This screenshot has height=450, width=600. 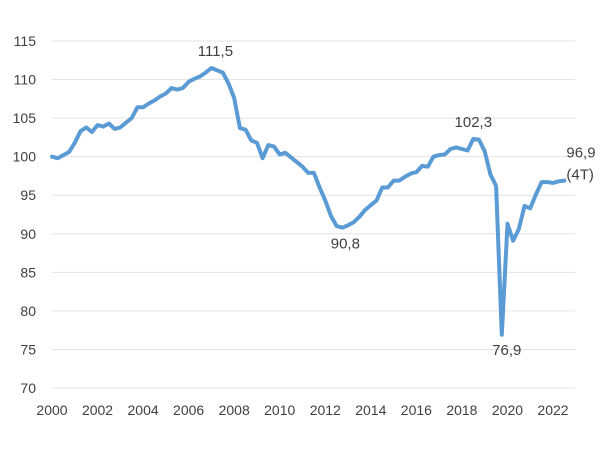 I want to click on y-tick-label-95: 95, so click(x=28, y=195).